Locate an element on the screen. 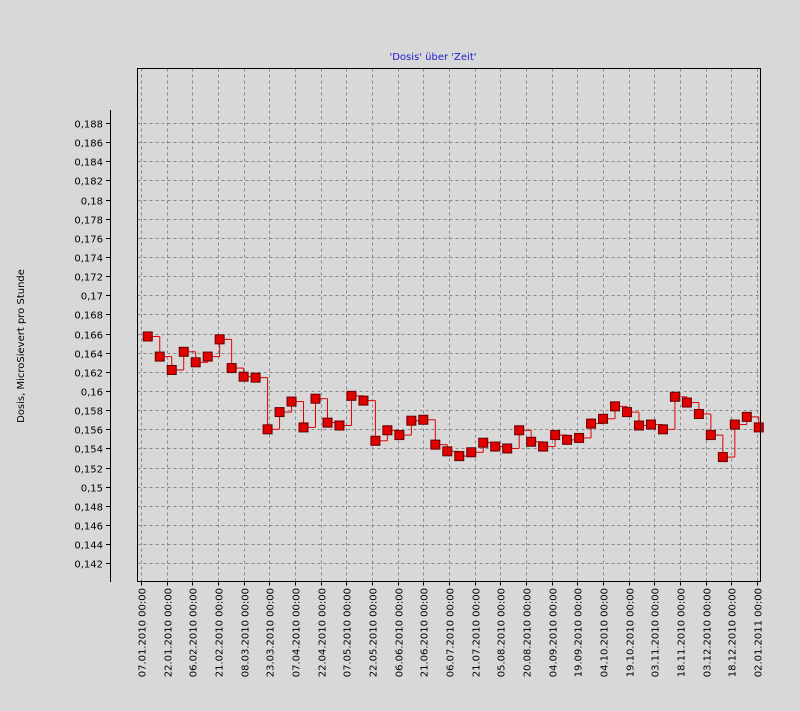  y-tick-label: 0,17 is located at coordinates (92, 297).